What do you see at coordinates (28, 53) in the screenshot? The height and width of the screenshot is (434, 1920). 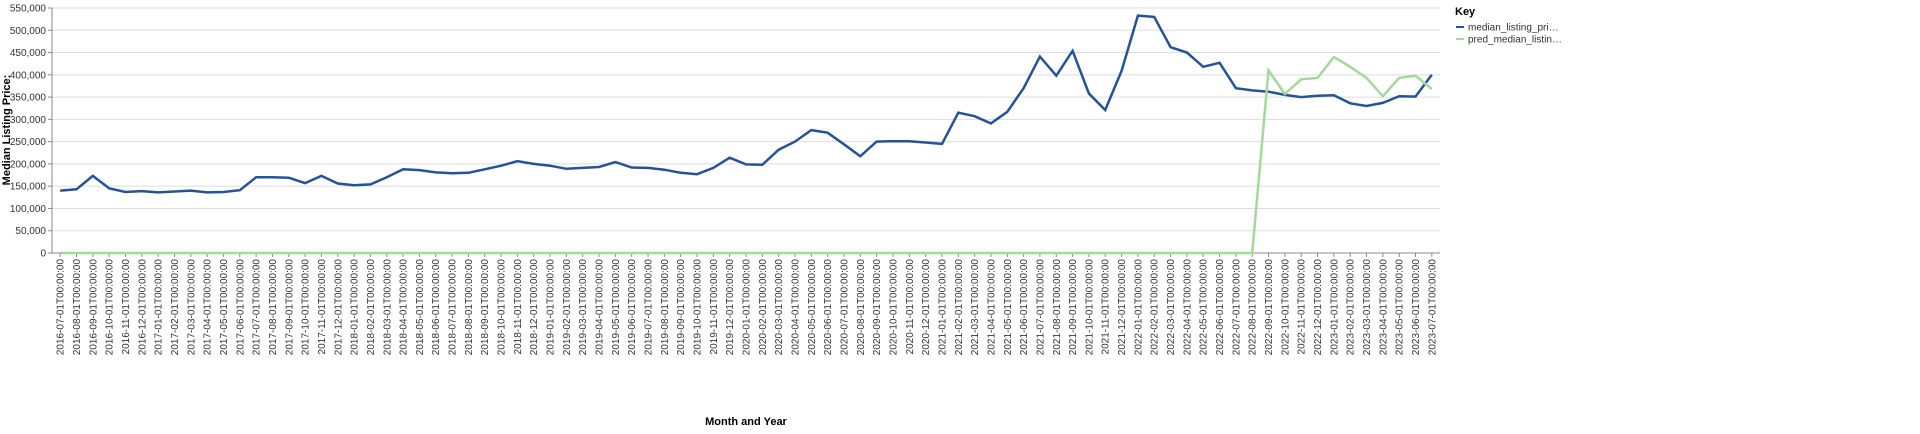 I see `y-tick-label: 450,000` at bounding box center [28, 53].